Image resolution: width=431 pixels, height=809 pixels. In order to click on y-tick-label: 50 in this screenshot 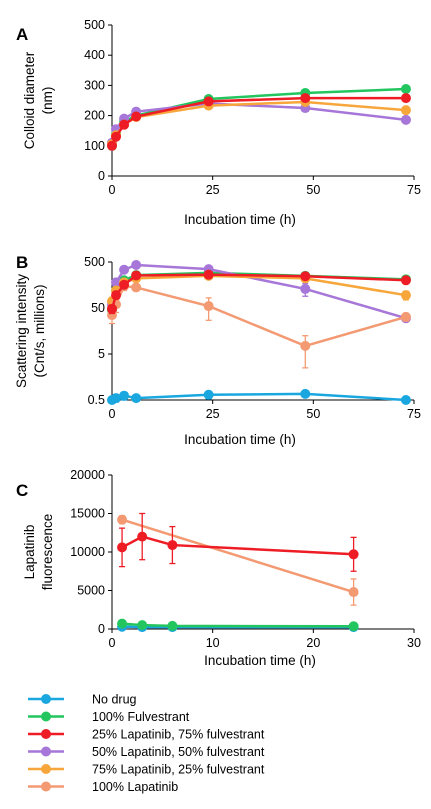, I will do `click(98, 308)`.